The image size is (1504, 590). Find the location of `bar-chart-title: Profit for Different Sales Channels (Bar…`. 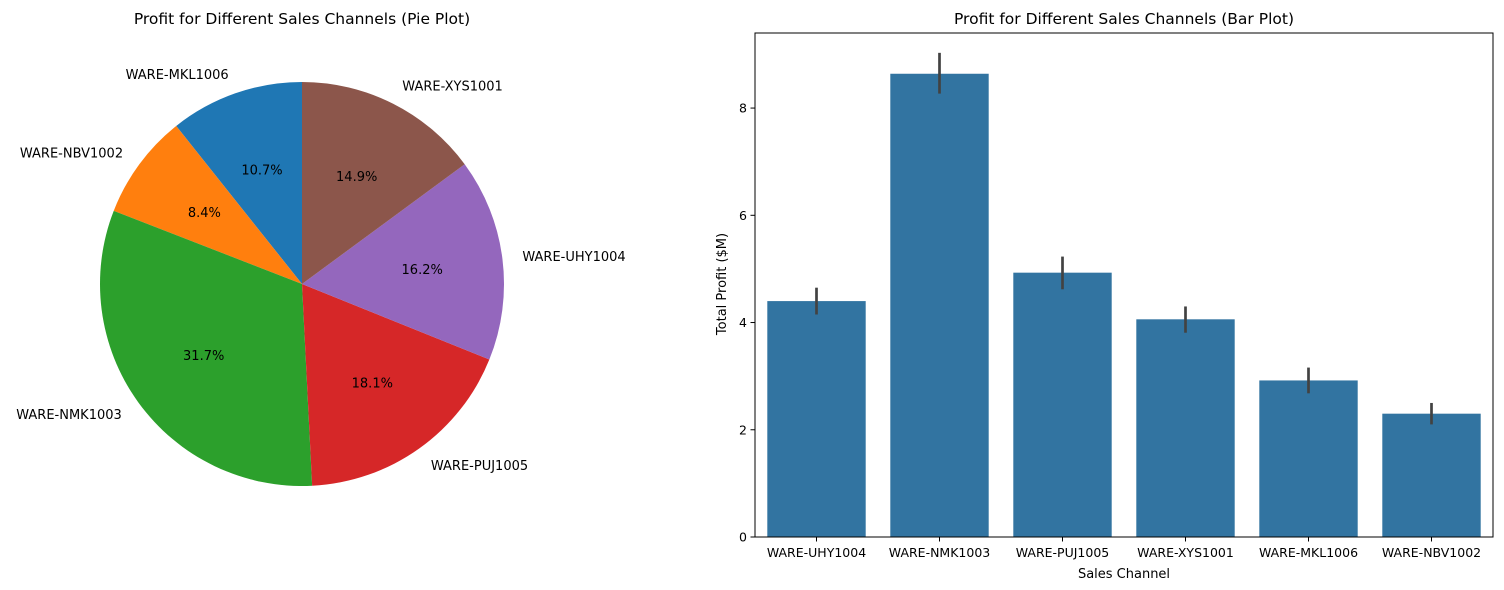

bar-chart-title: Profit for Different Sales Channels (Bar… is located at coordinates (1124, 19).